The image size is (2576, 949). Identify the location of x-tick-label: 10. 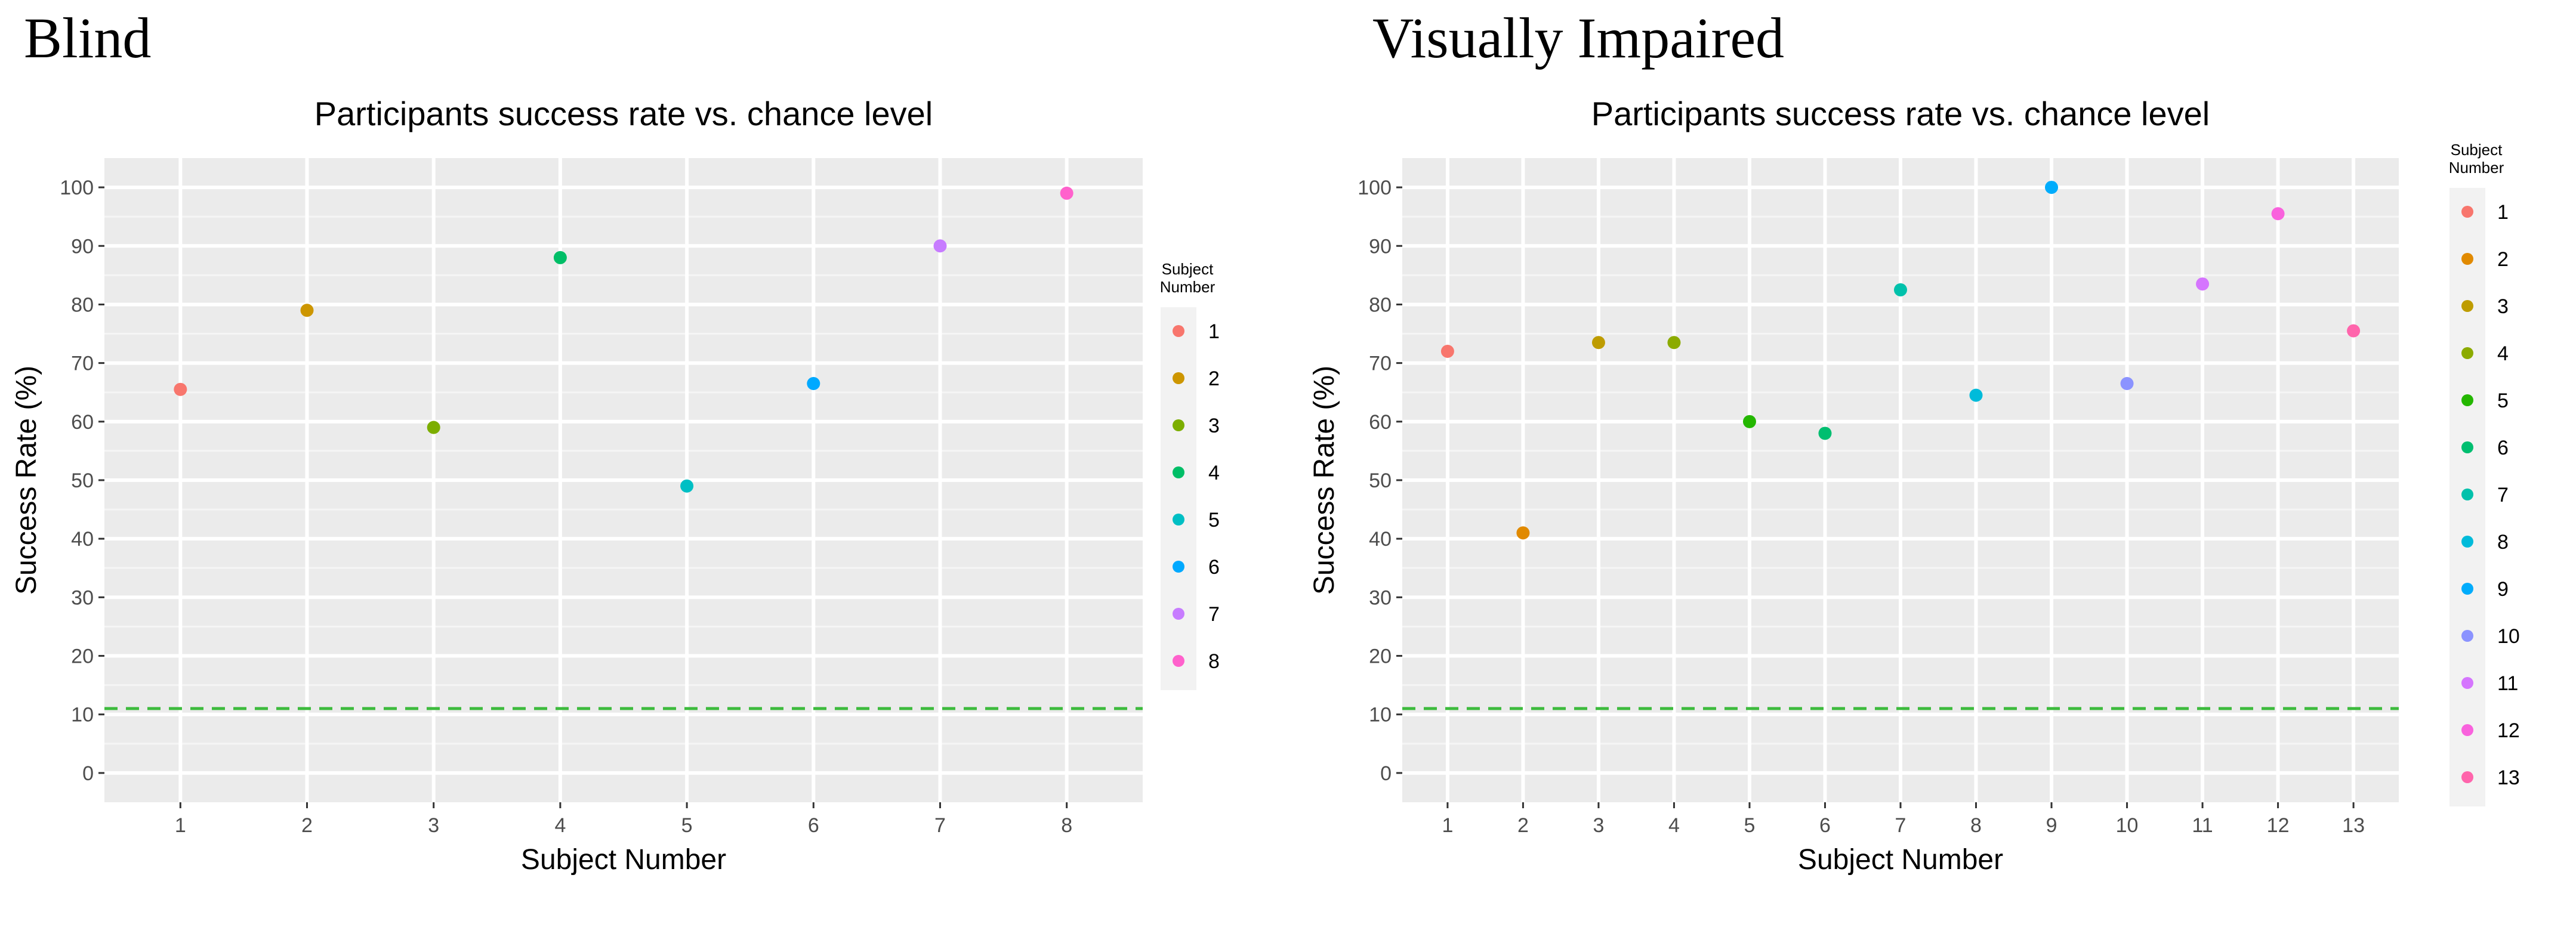
(2127, 825).